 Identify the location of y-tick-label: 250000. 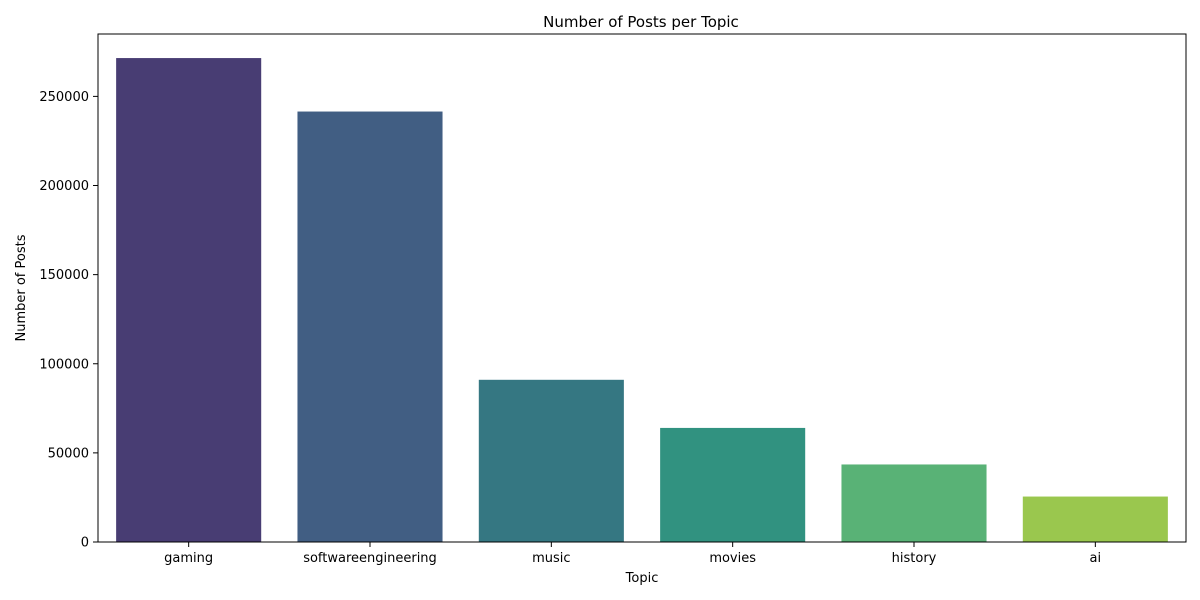
(64, 97).